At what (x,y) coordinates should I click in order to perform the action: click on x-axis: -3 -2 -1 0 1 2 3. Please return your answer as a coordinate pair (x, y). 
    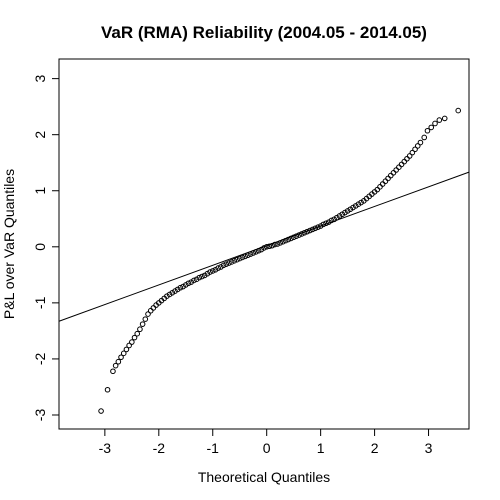
    Looking at the image, I should click on (266, 442).